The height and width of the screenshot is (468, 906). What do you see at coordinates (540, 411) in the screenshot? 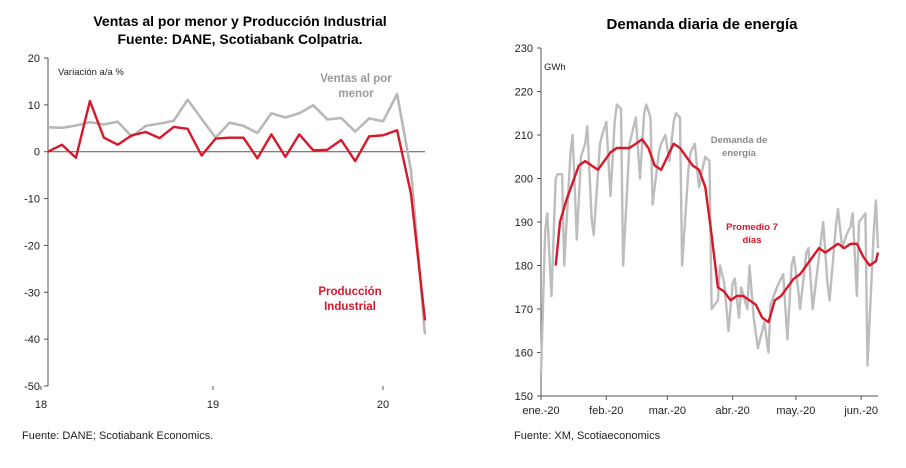
I see `x-tick-label: ene.-20` at bounding box center [540, 411].